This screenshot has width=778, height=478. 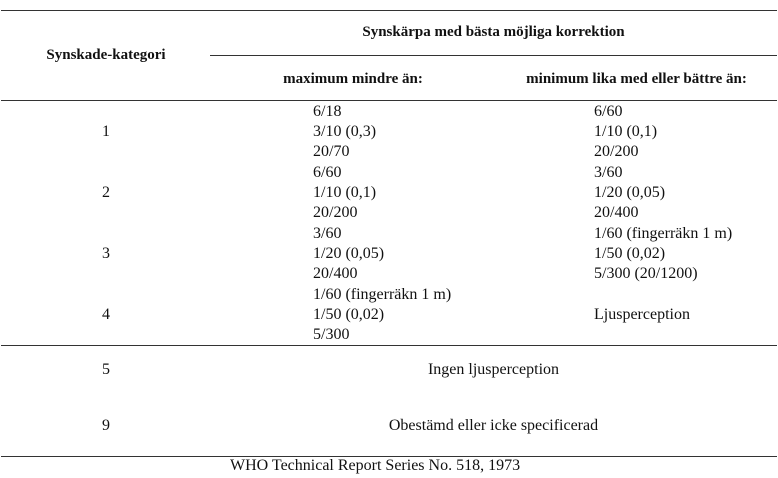 What do you see at coordinates (327, 233) in the screenshot?
I see `max-acuity-value: 3/60` at bounding box center [327, 233].